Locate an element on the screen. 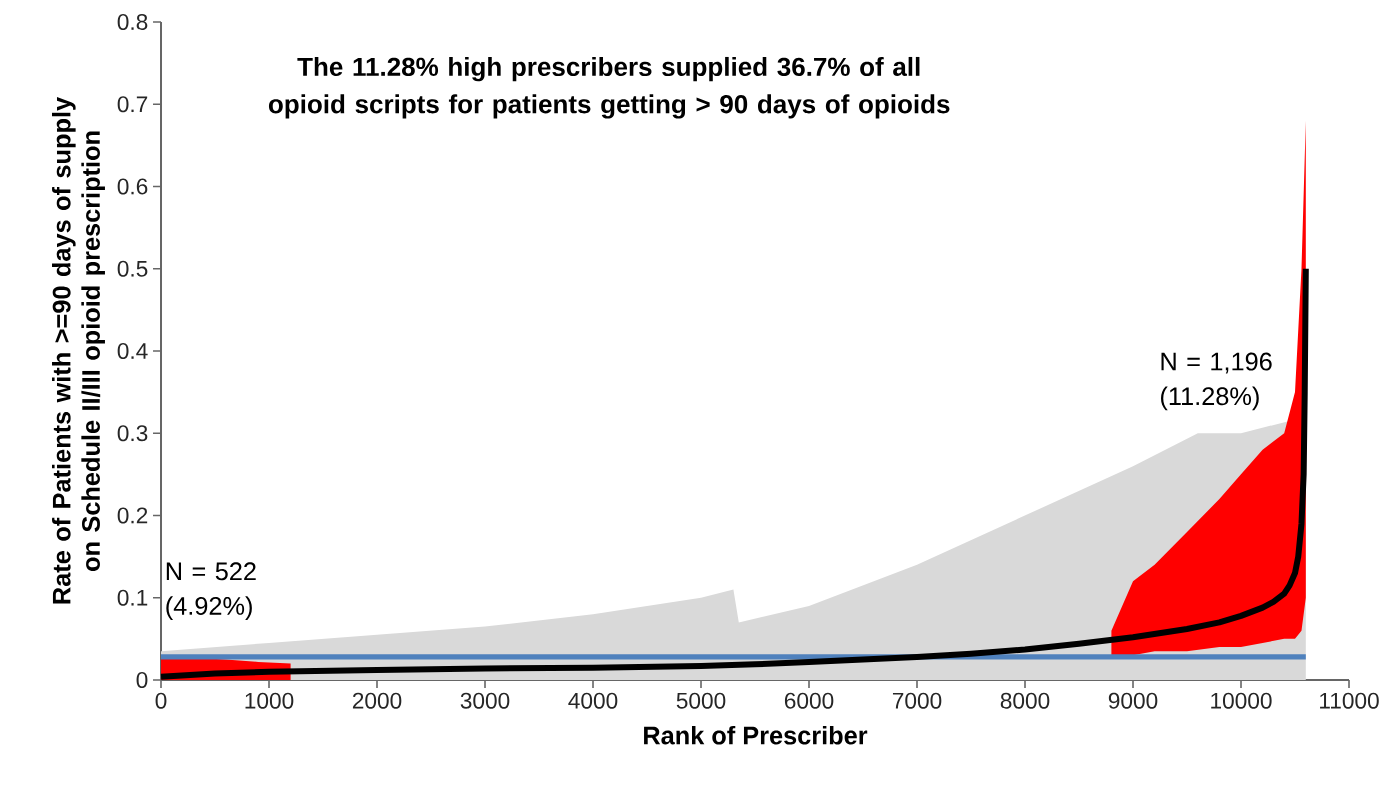 Image resolution: width=1393 pixels, height=805 pixels. y-tick-label: 0.6 is located at coordinates (132, 186).